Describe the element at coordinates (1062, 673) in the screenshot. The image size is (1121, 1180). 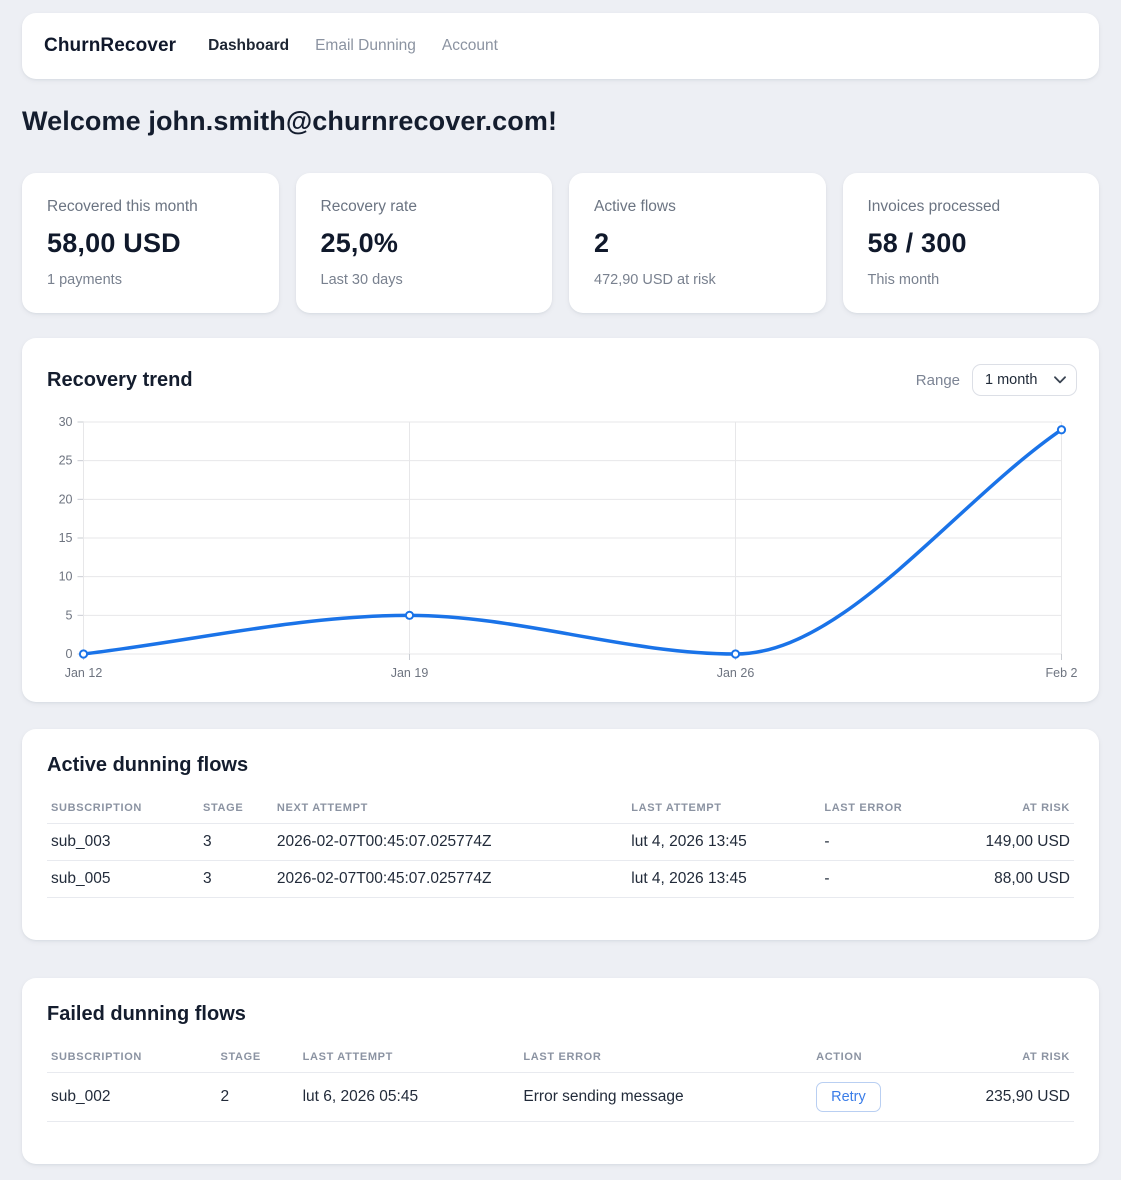
I see `svg-text: Feb 2` at that location.